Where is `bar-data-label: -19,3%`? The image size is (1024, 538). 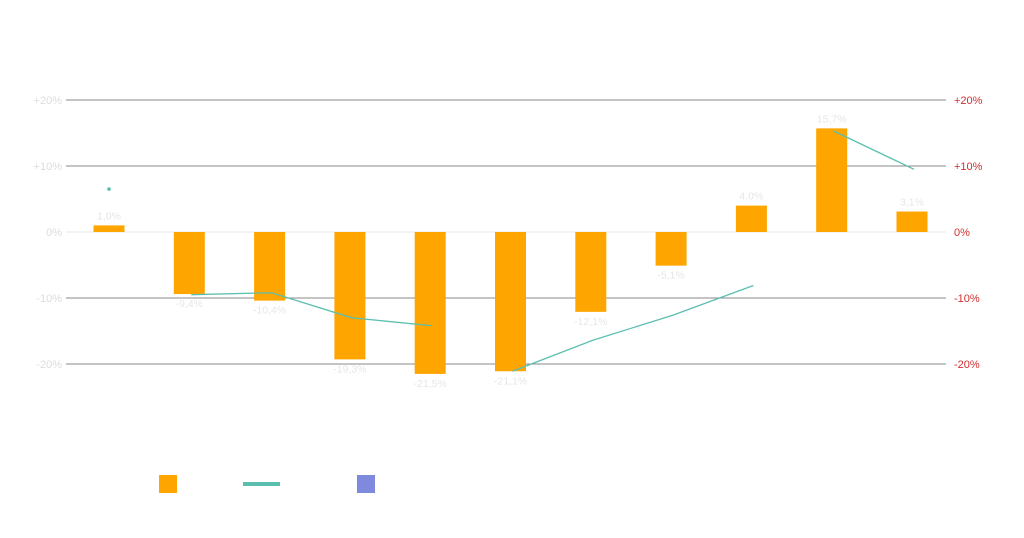 bar-data-label: -19,3% is located at coordinates (349, 369).